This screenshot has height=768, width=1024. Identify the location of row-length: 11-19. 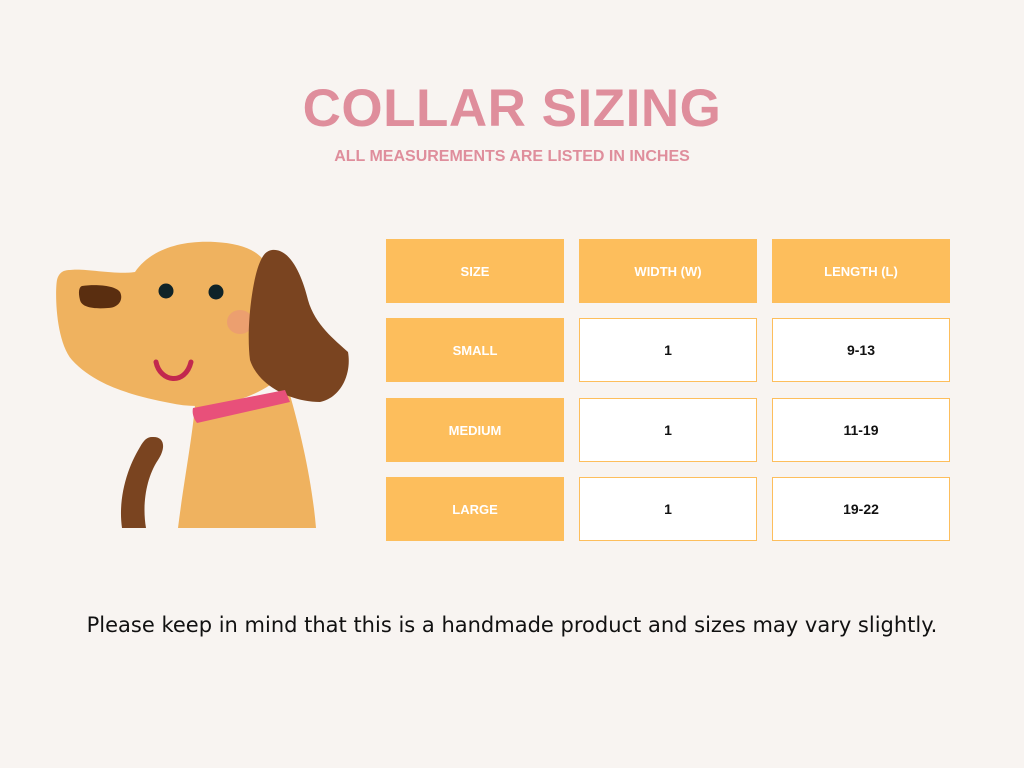
(861, 430).